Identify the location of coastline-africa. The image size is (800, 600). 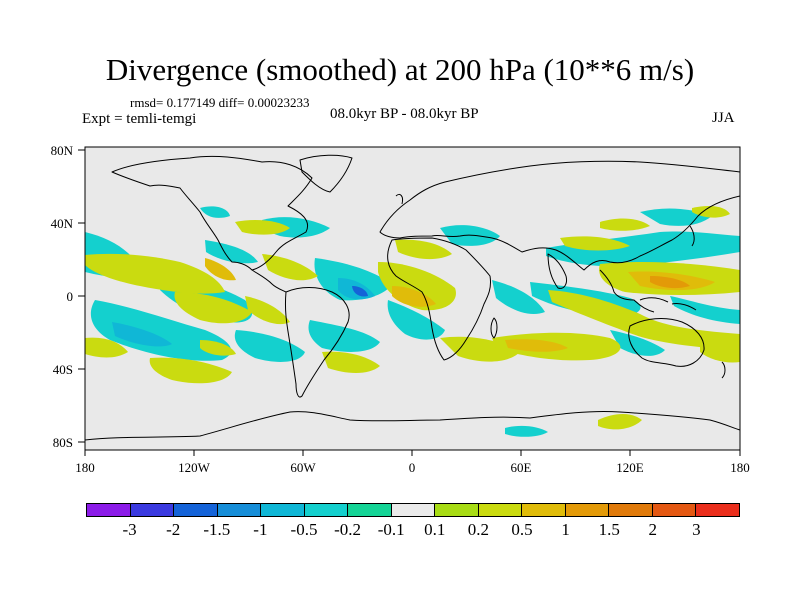
(439, 299).